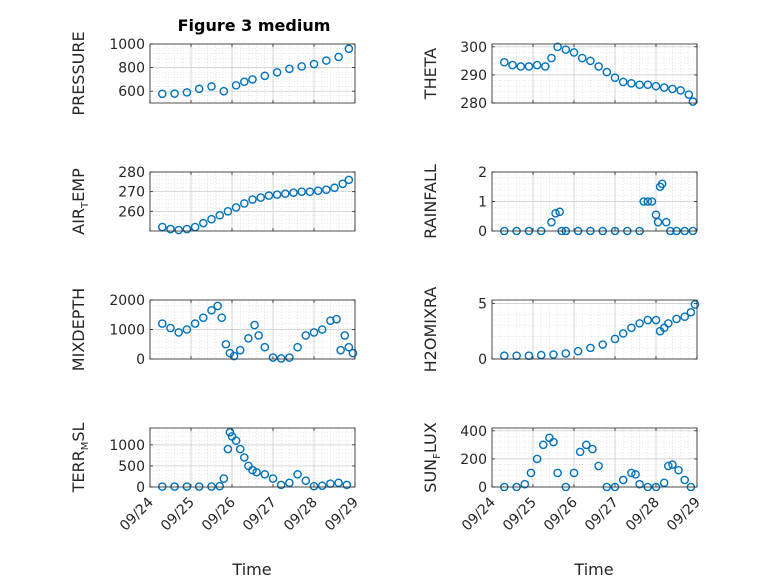  What do you see at coordinates (257, 332) in the screenshot?
I see `data-series` at bounding box center [257, 332].